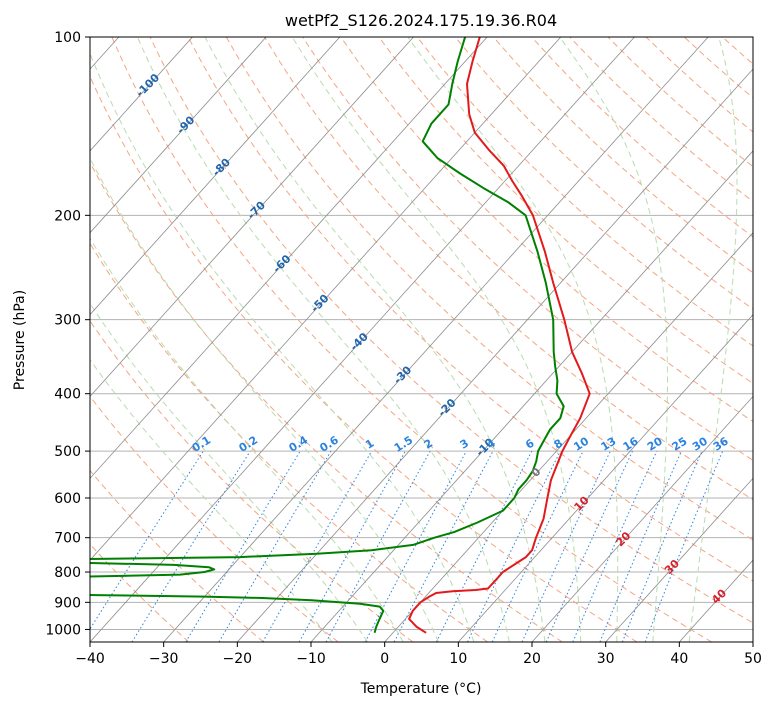 The height and width of the screenshot is (708, 775). What do you see at coordinates (532, 659) in the screenshot?
I see `x-tick-label: 20` at bounding box center [532, 659].